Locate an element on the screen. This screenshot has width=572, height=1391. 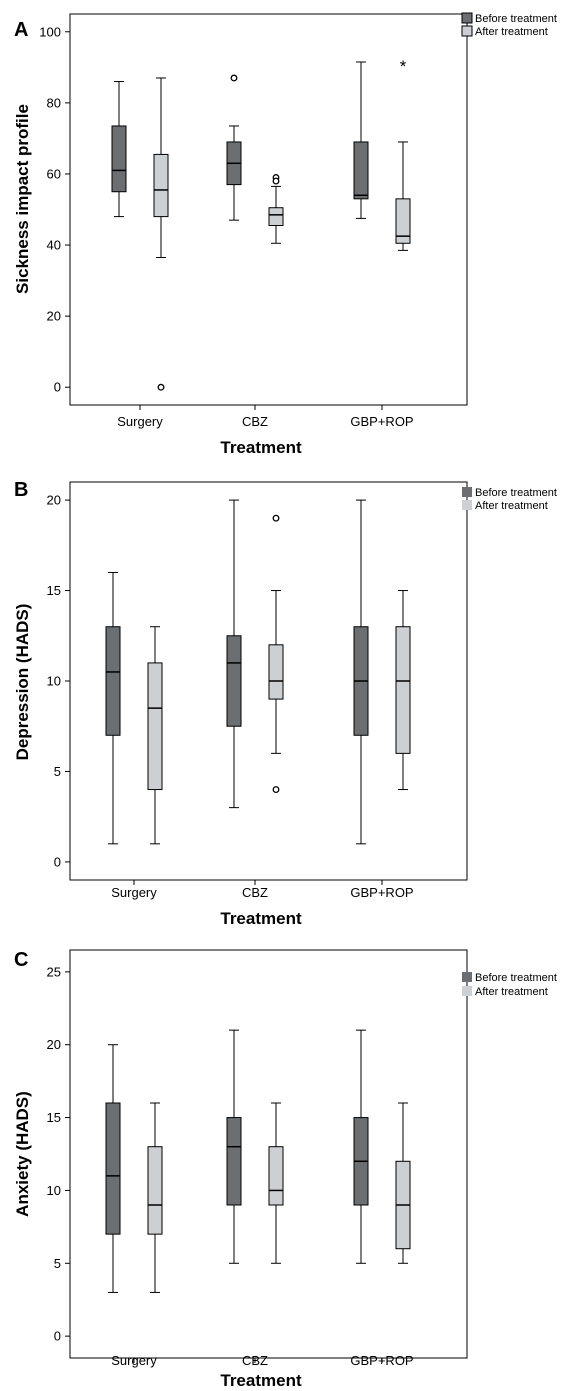
box-plot-series: * is located at coordinates (261, 224).